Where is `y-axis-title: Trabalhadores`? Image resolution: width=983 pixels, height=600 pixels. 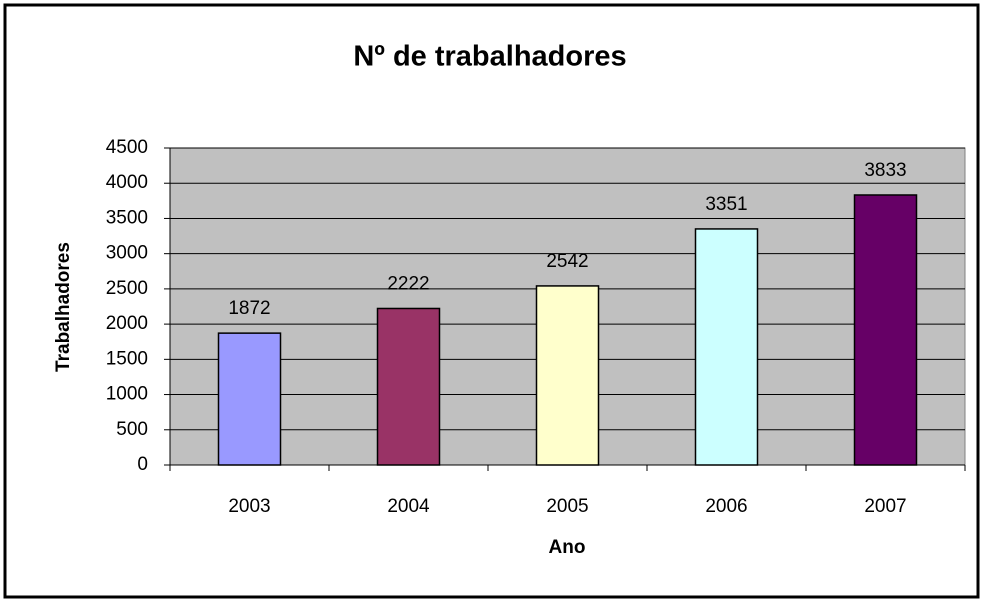
y-axis-title: Trabalhadores is located at coordinates (63, 307).